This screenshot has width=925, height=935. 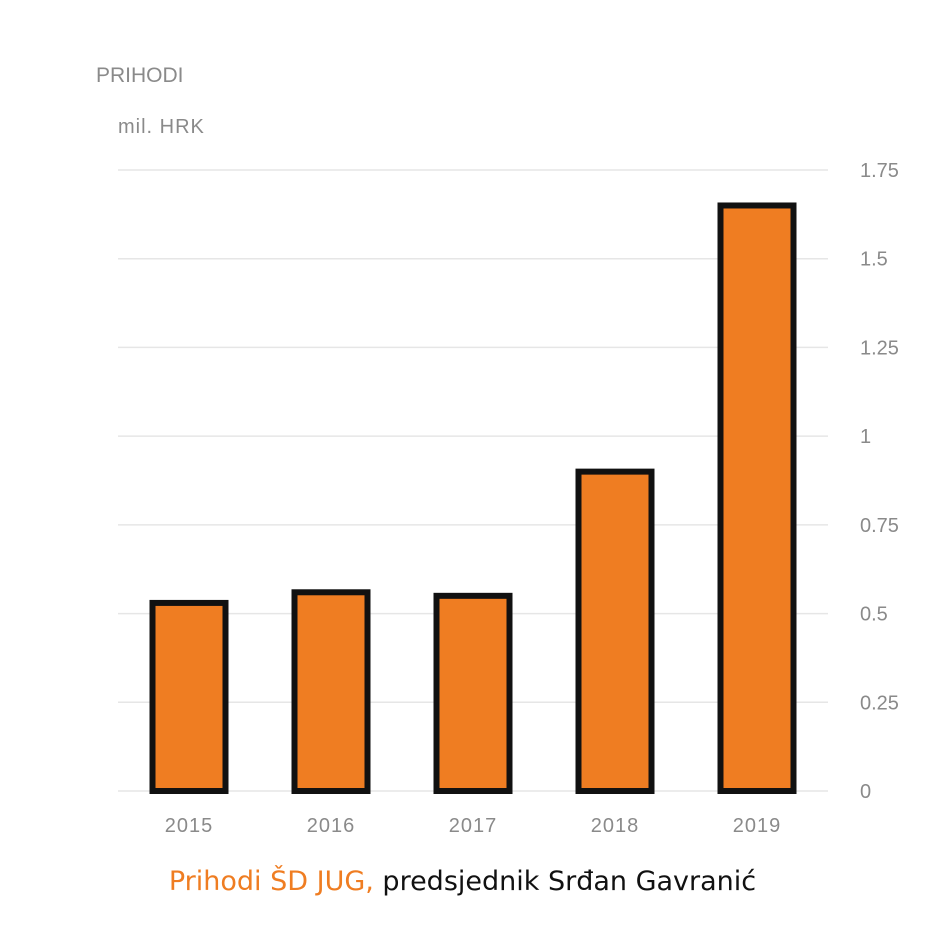 What do you see at coordinates (473, 693) in the screenshot?
I see `bar-2017` at bounding box center [473, 693].